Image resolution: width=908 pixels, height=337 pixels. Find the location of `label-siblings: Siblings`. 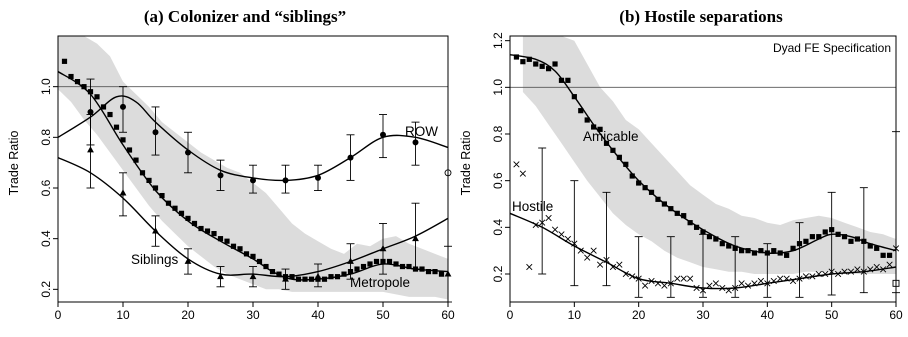

label-siblings: Siblings is located at coordinates (155, 259).